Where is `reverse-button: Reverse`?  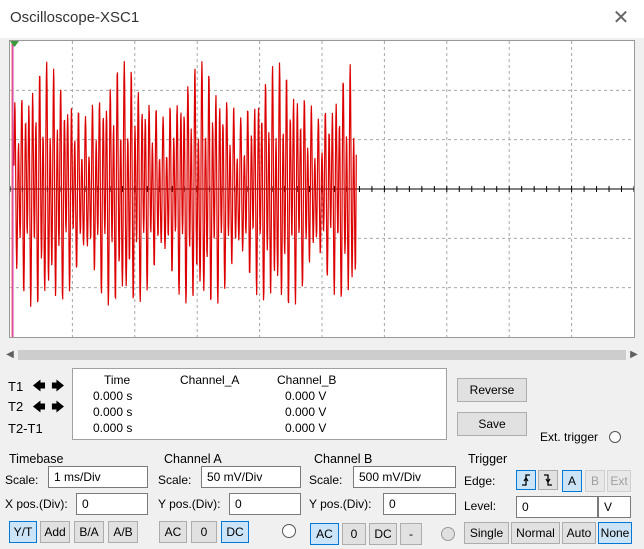 reverse-button: Reverse is located at coordinates (492, 390).